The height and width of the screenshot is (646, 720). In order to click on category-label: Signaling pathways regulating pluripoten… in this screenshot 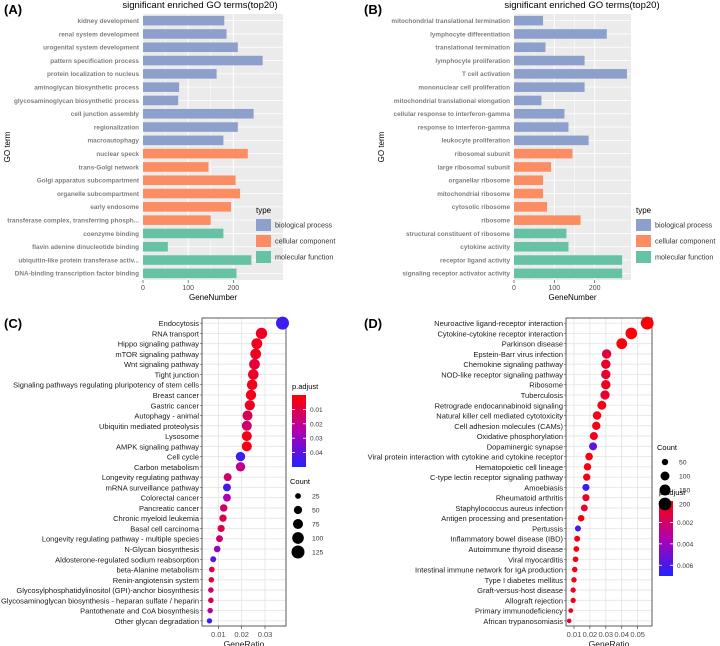, I will do `click(106, 385)`.